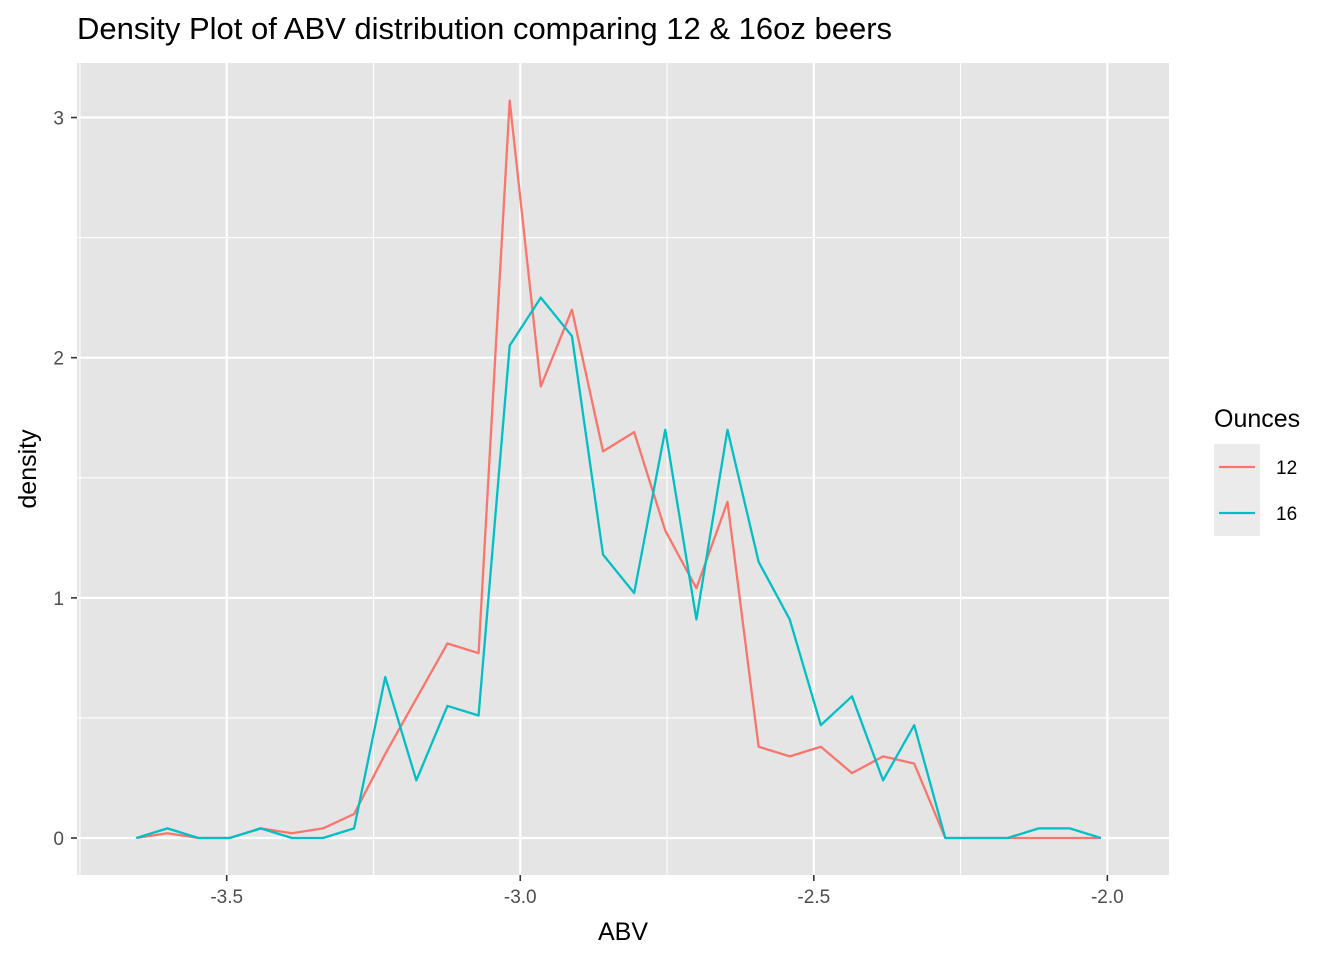  Describe the element at coordinates (58, 839) in the screenshot. I see `y-tick-label: 0` at that location.